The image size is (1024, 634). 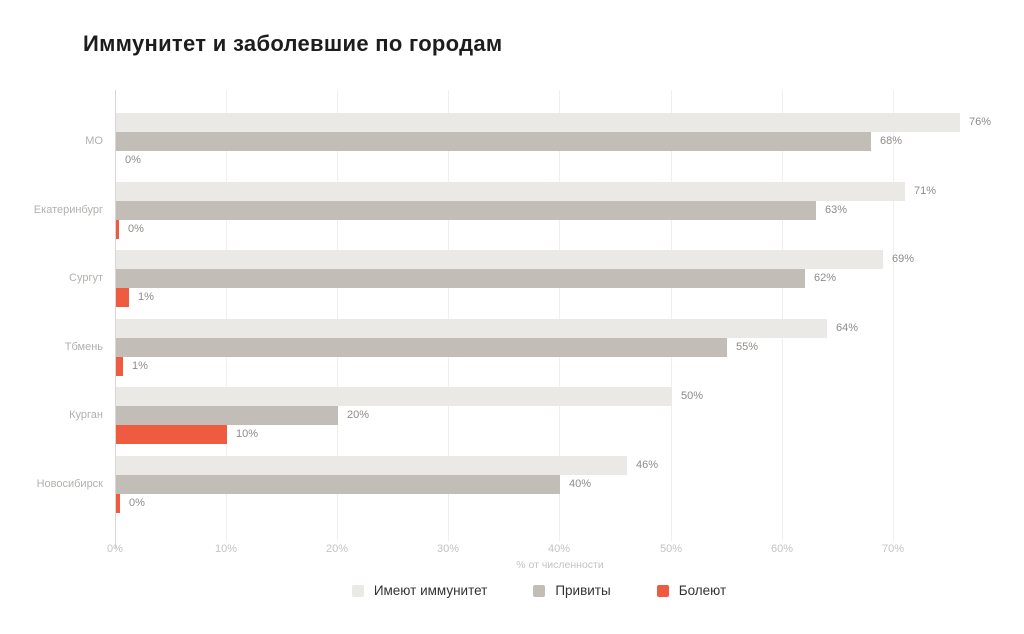 What do you see at coordinates (430, 590) in the screenshot?
I see `legend-label: Имеют иммунитет` at bounding box center [430, 590].